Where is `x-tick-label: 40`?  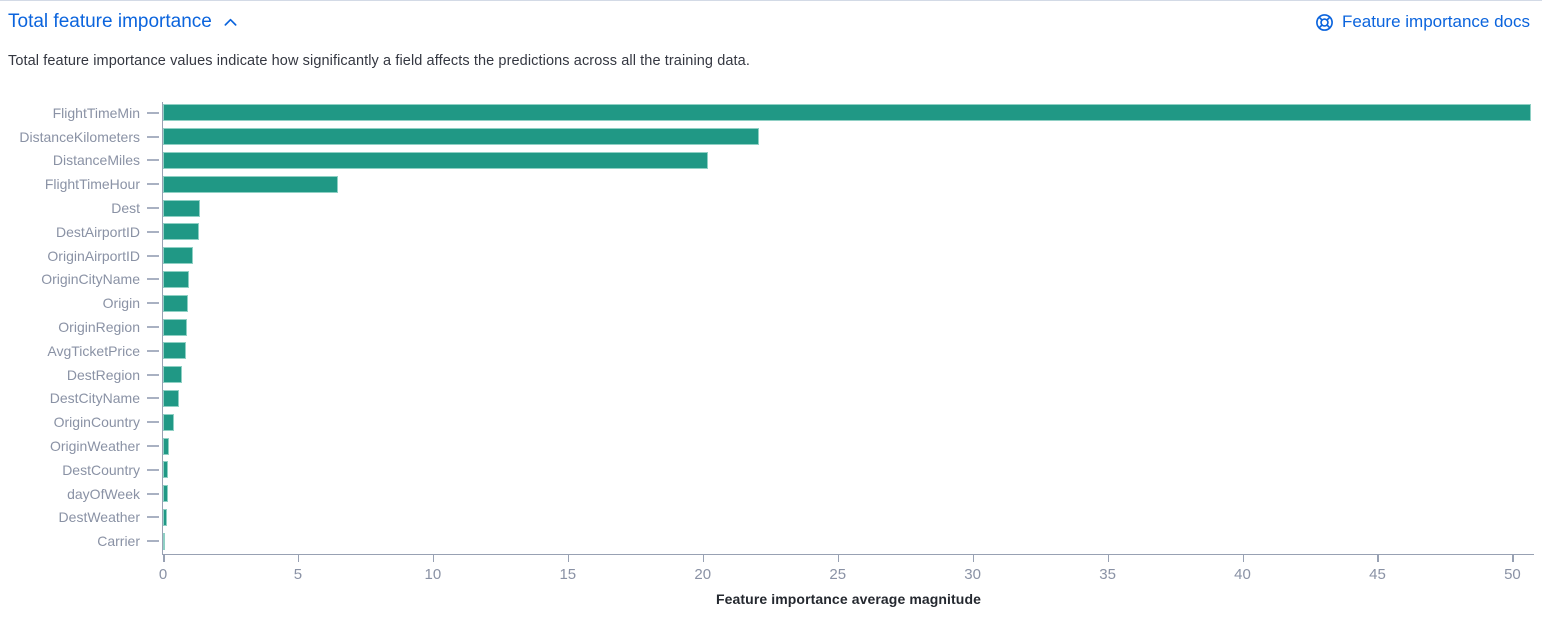
x-tick-label: 40 is located at coordinates (1242, 574).